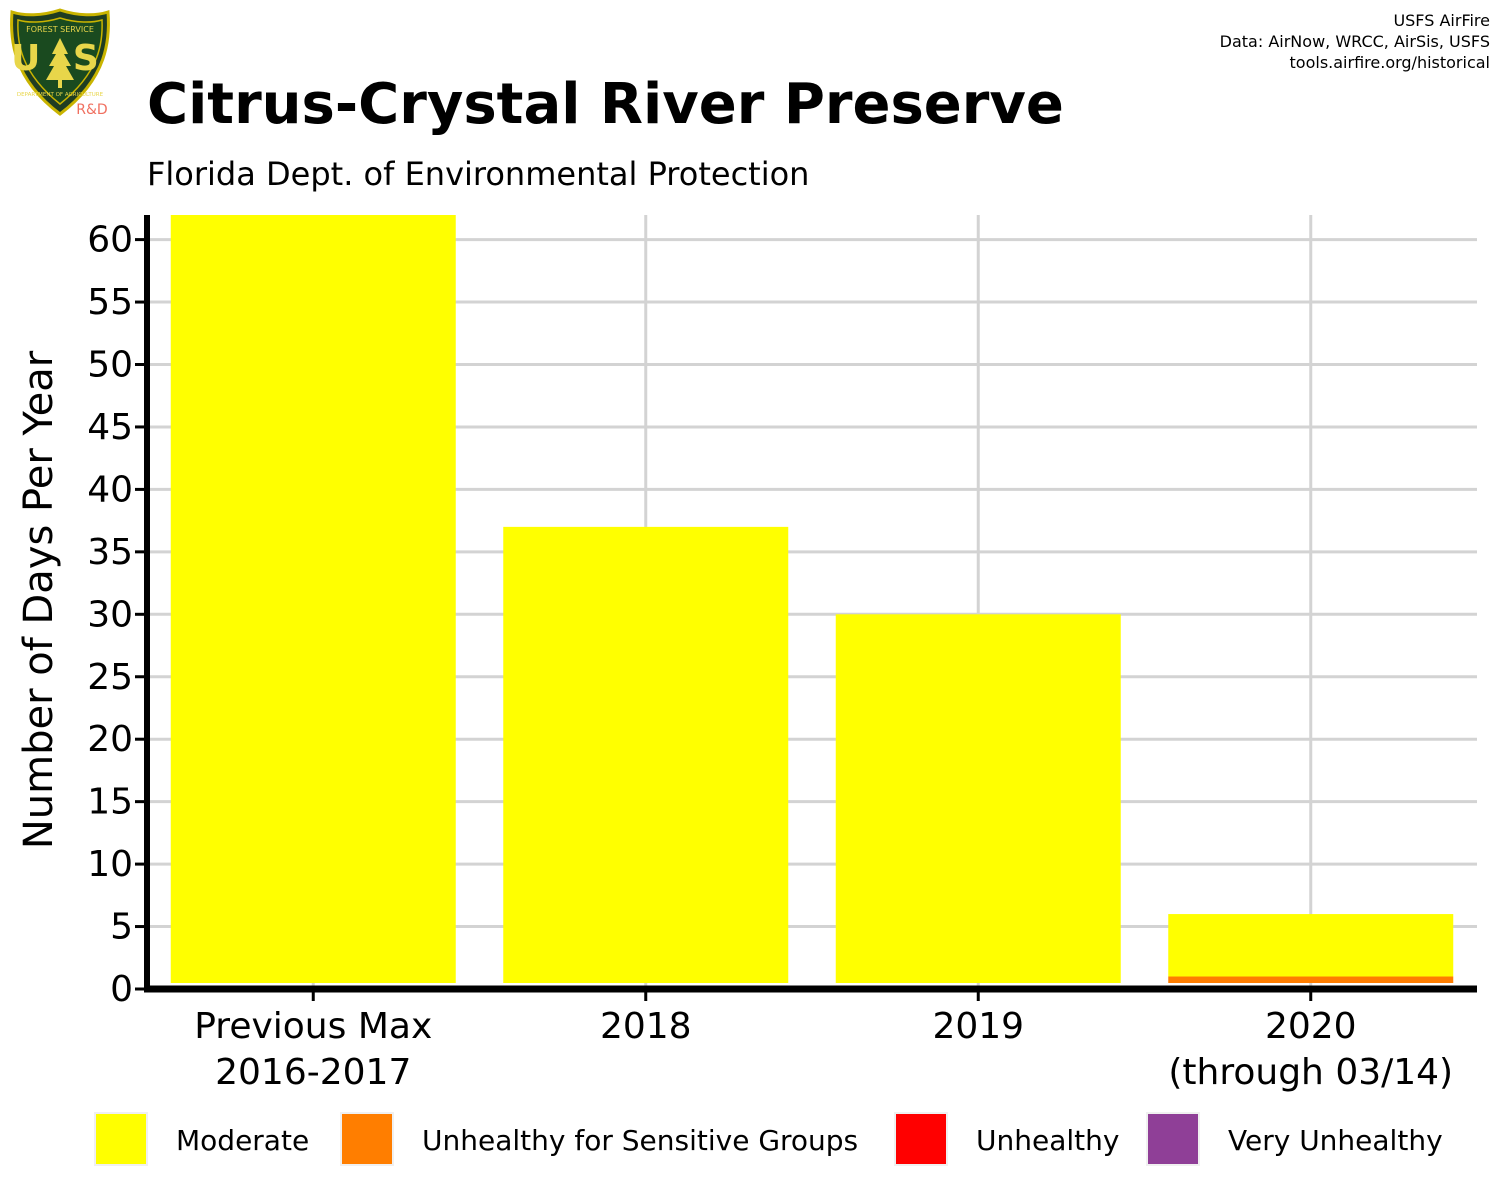 This screenshot has width=1500, height=1200. Describe the element at coordinates (110, 864) in the screenshot. I see `y-tick-label: 10` at that location.